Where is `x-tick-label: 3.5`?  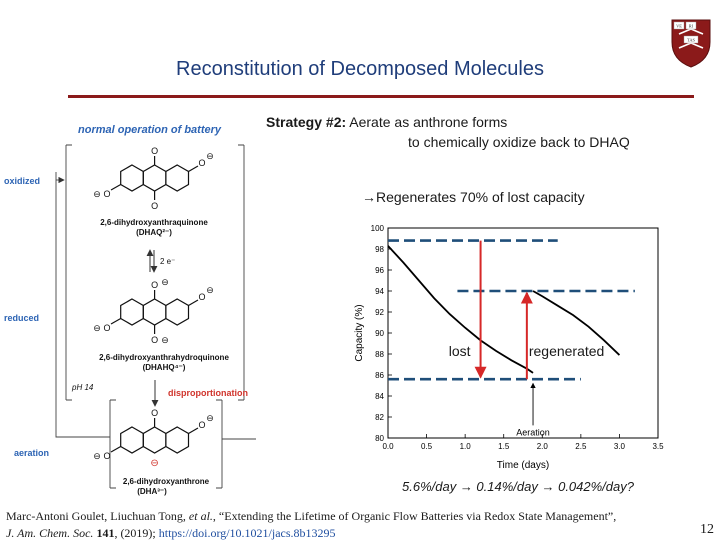
x-tick-label: 3.5 is located at coordinates (658, 446).